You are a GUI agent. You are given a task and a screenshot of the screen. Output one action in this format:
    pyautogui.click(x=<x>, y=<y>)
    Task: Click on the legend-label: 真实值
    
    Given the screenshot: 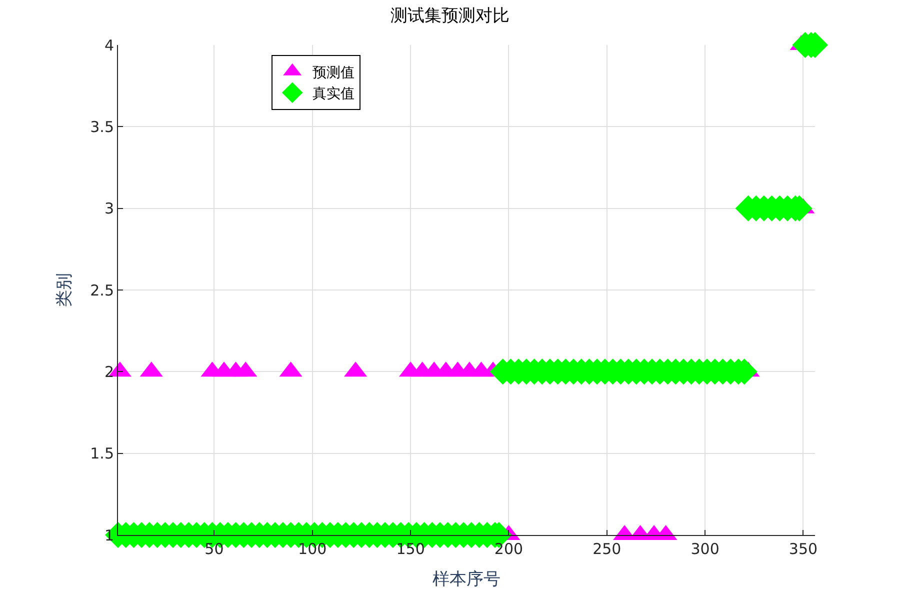 What is the action you would take?
    pyautogui.click(x=333, y=94)
    